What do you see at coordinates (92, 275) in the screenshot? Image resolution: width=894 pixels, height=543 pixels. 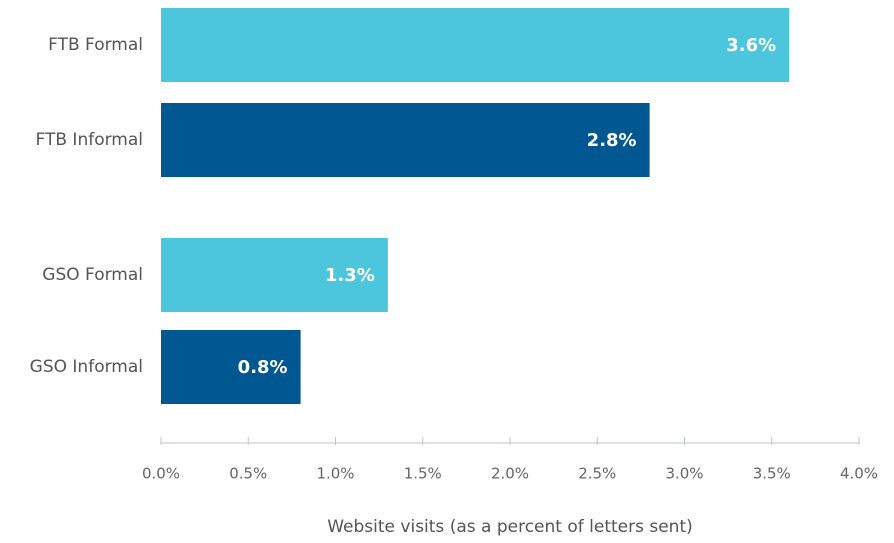 I see `category-label: GSO Formal` at bounding box center [92, 275].